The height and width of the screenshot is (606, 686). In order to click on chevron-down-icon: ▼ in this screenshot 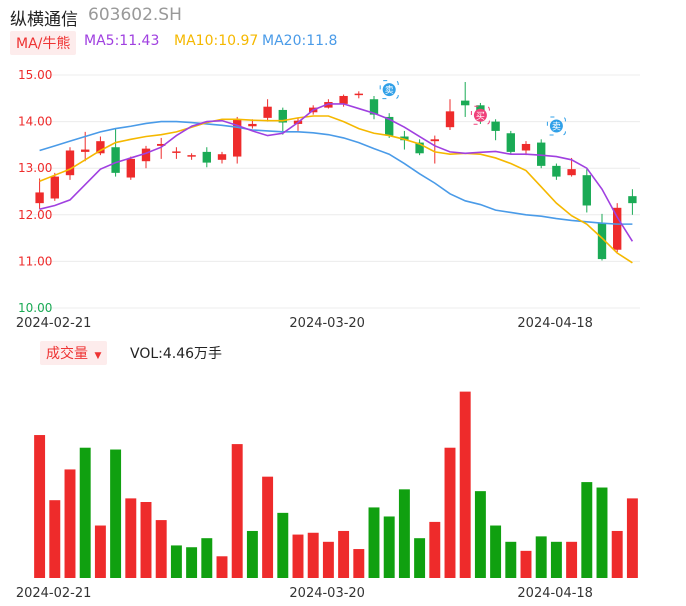, I will do `click(98, 356)`.